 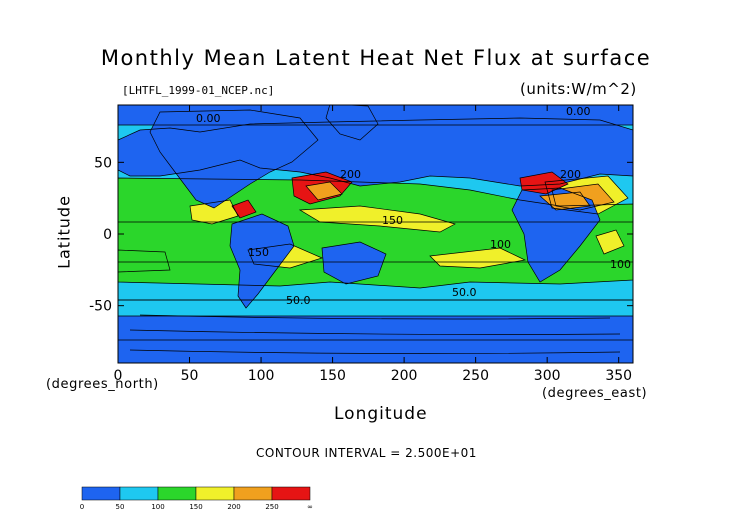 I want to click on flux-band-cyan, so click(x=375, y=308).